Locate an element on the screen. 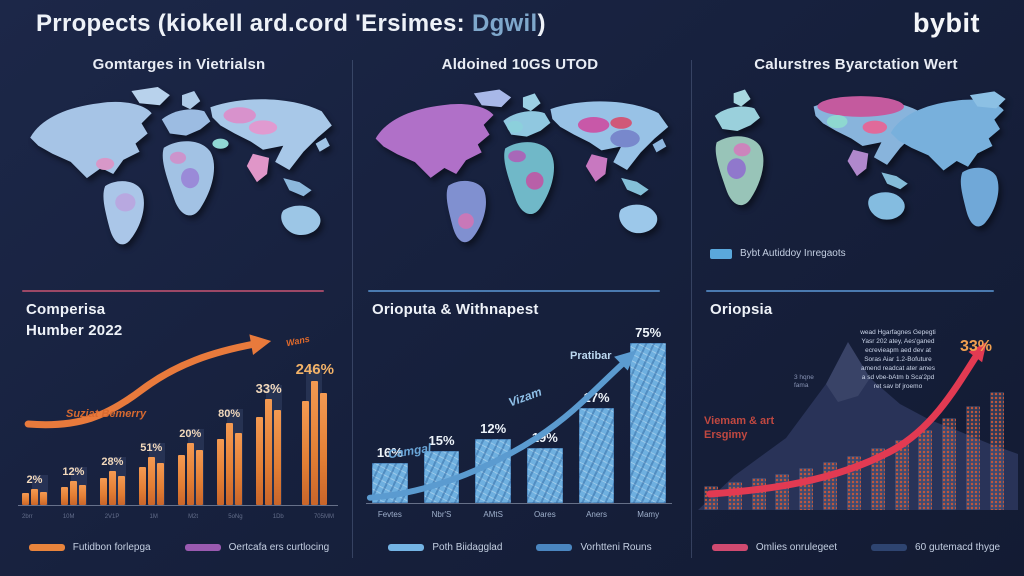 This screenshot has height=576, width=1024. bar-column: 19% is located at coordinates (545, 466).